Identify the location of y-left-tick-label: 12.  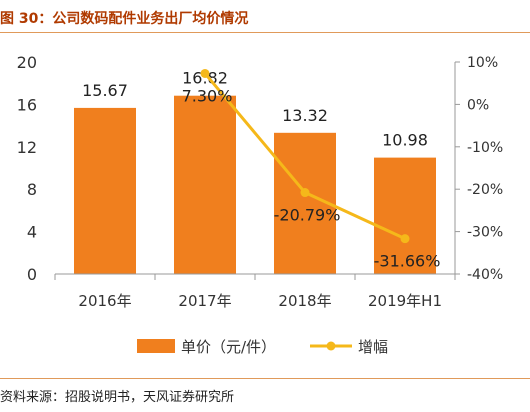
(27, 147).